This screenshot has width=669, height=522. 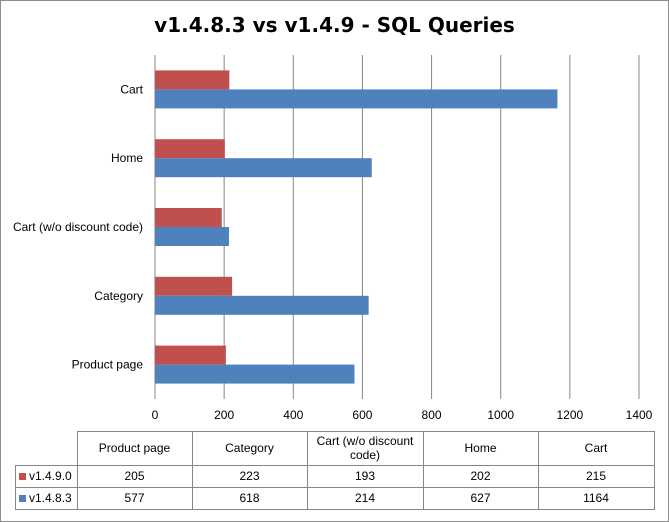 What do you see at coordinates (134, 448) in the screenshot?
I see `table-header-cell: Product page` at bounding box center [134, 448].